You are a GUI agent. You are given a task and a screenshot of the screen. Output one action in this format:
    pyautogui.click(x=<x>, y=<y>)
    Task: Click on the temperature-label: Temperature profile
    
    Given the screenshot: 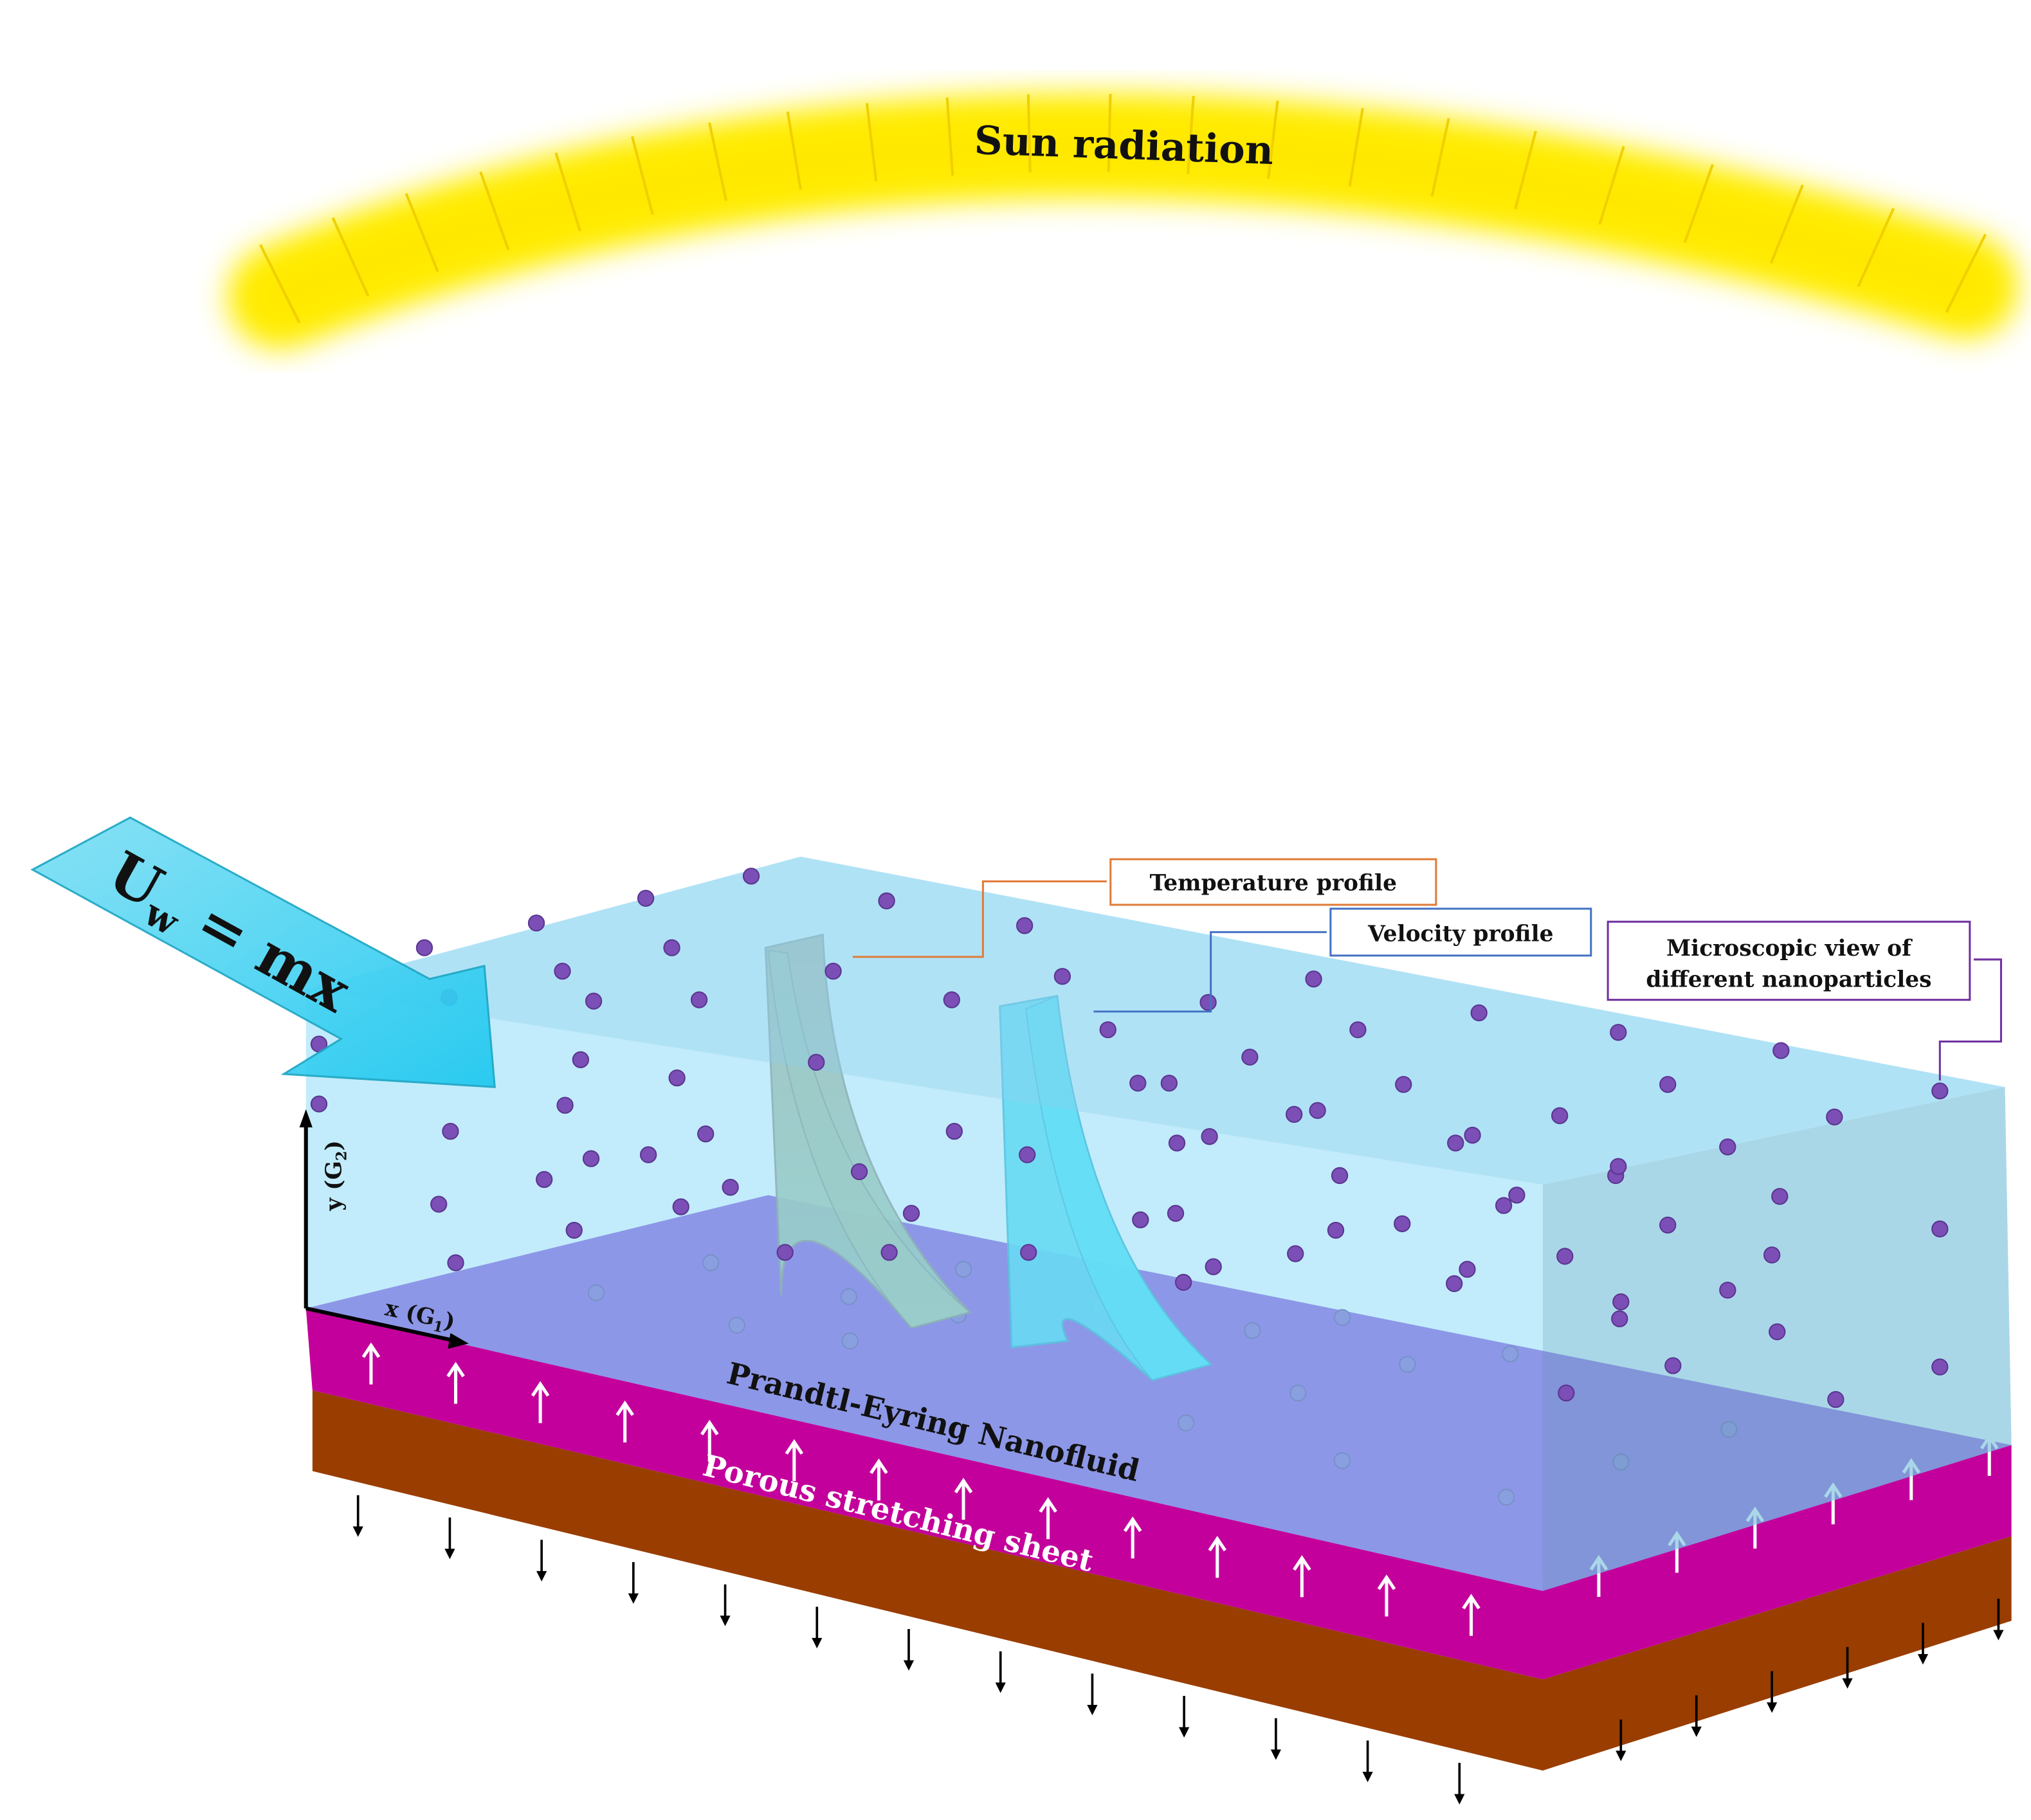 What is the action you would take?
    pyautogui.click(x=1273, y=883)
    